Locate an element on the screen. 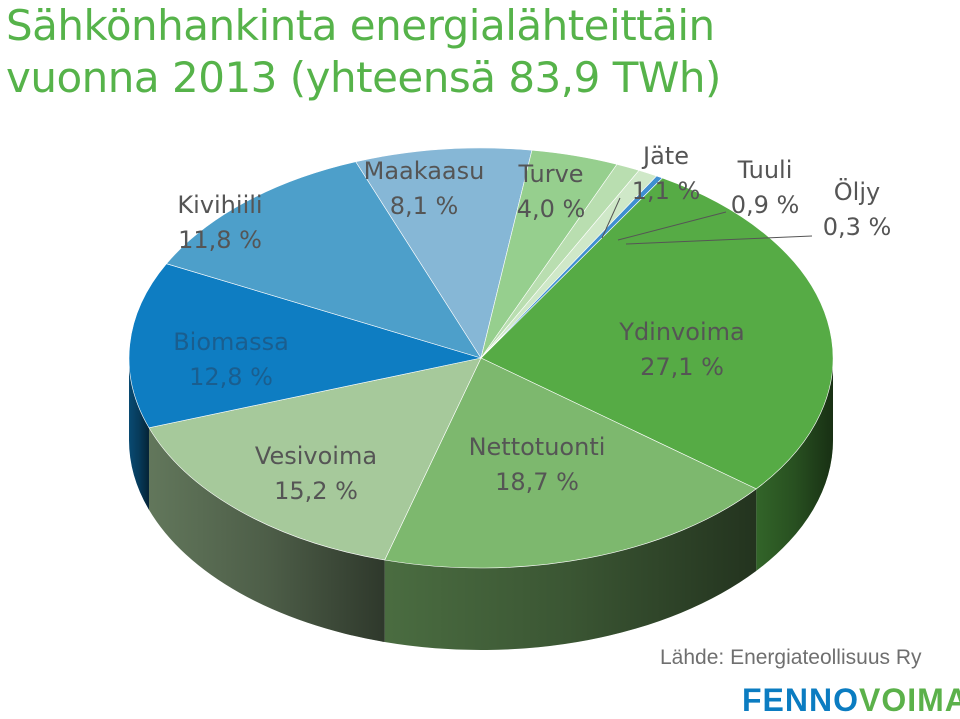  label-value-nettotuonti: 18,7 % is located at coordinates (537, 482).